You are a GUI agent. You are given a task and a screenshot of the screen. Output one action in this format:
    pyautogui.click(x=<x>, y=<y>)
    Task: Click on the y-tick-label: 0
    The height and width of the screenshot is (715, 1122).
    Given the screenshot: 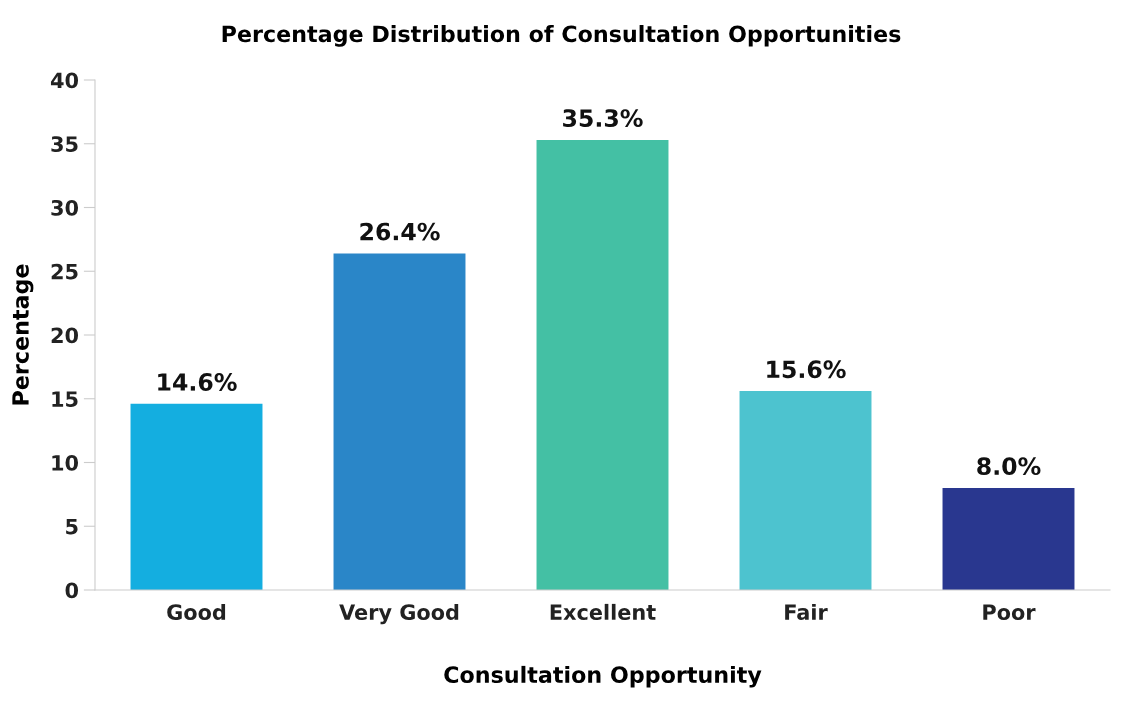 What is the action you would take?
    pyautogui.click(x=72, y=590)
    